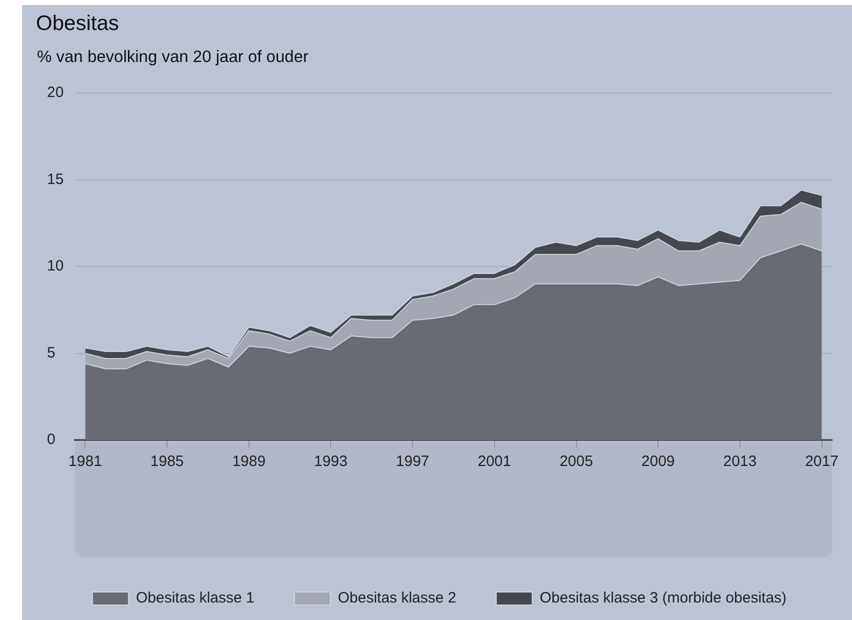  I want to click on y-tick-label: 15, so click(55, 179).